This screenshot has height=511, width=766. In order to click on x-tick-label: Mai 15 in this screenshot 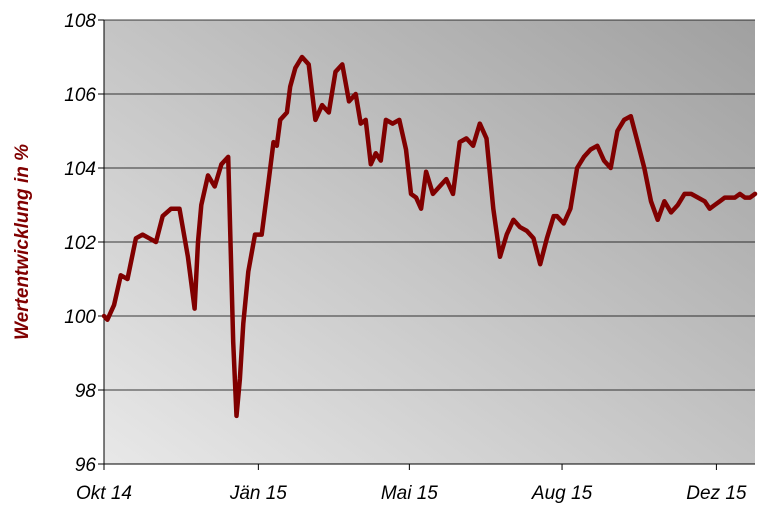, I will do `click(409, 493)`.